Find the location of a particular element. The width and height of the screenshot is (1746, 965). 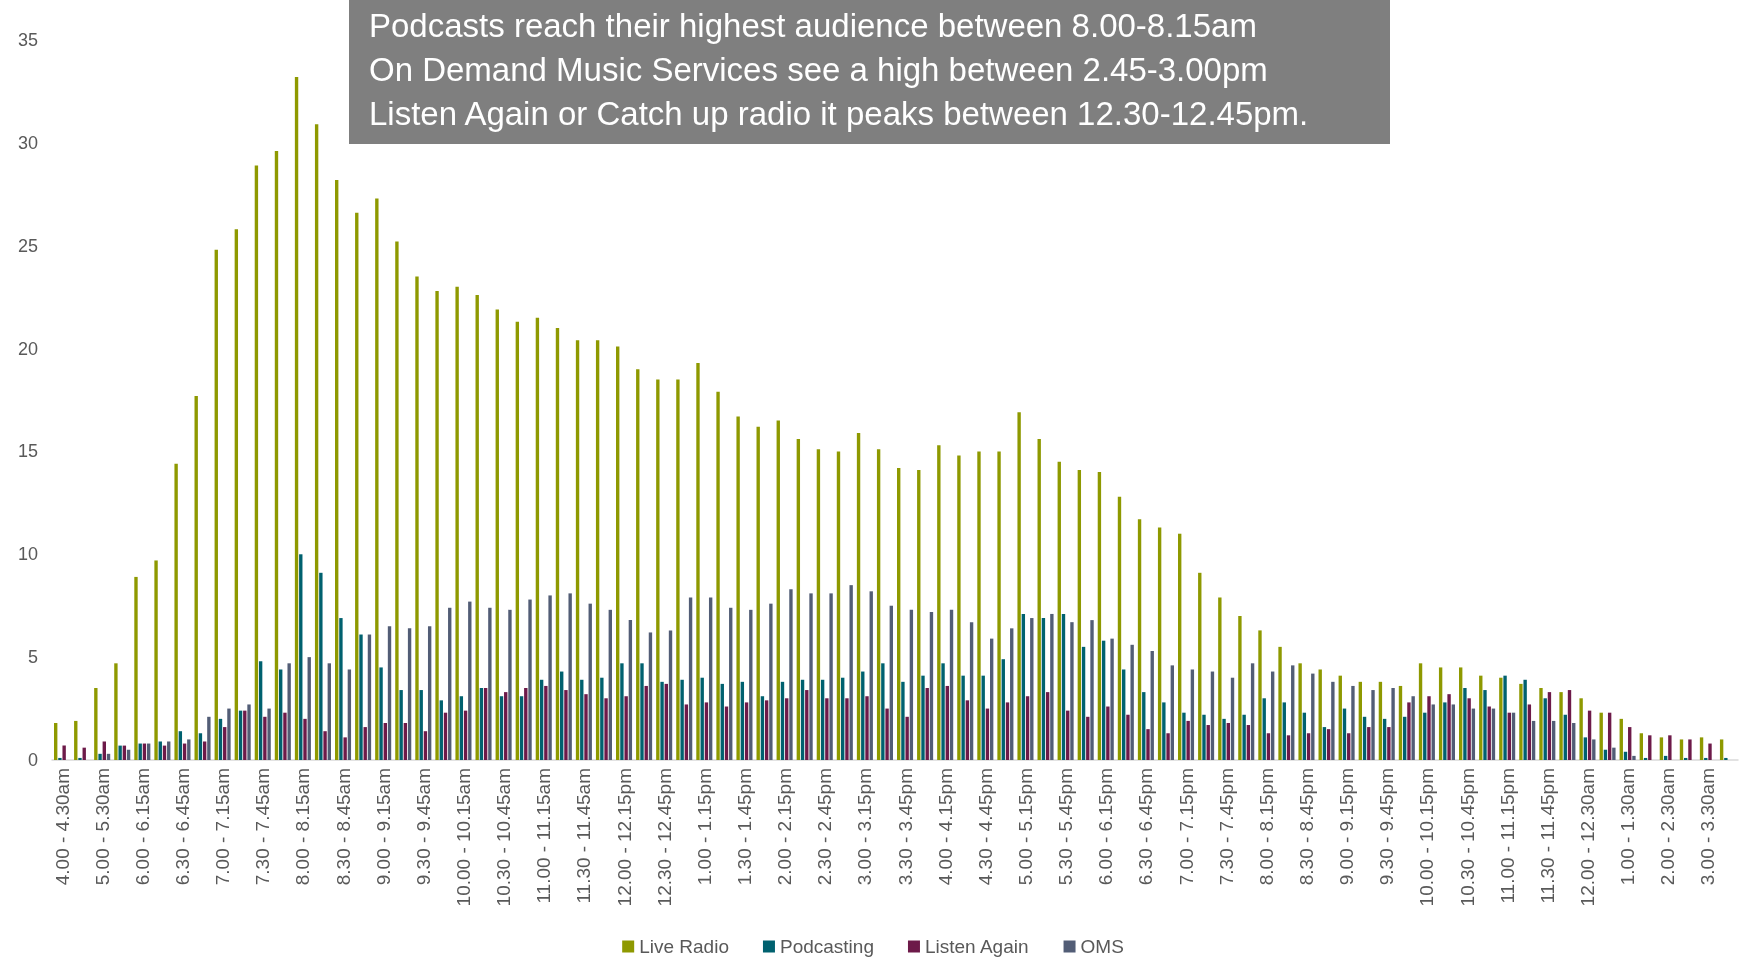

annotation: Podcasts reach their highest audience between 8.00-8.15am is located at coordinates (813, 26).